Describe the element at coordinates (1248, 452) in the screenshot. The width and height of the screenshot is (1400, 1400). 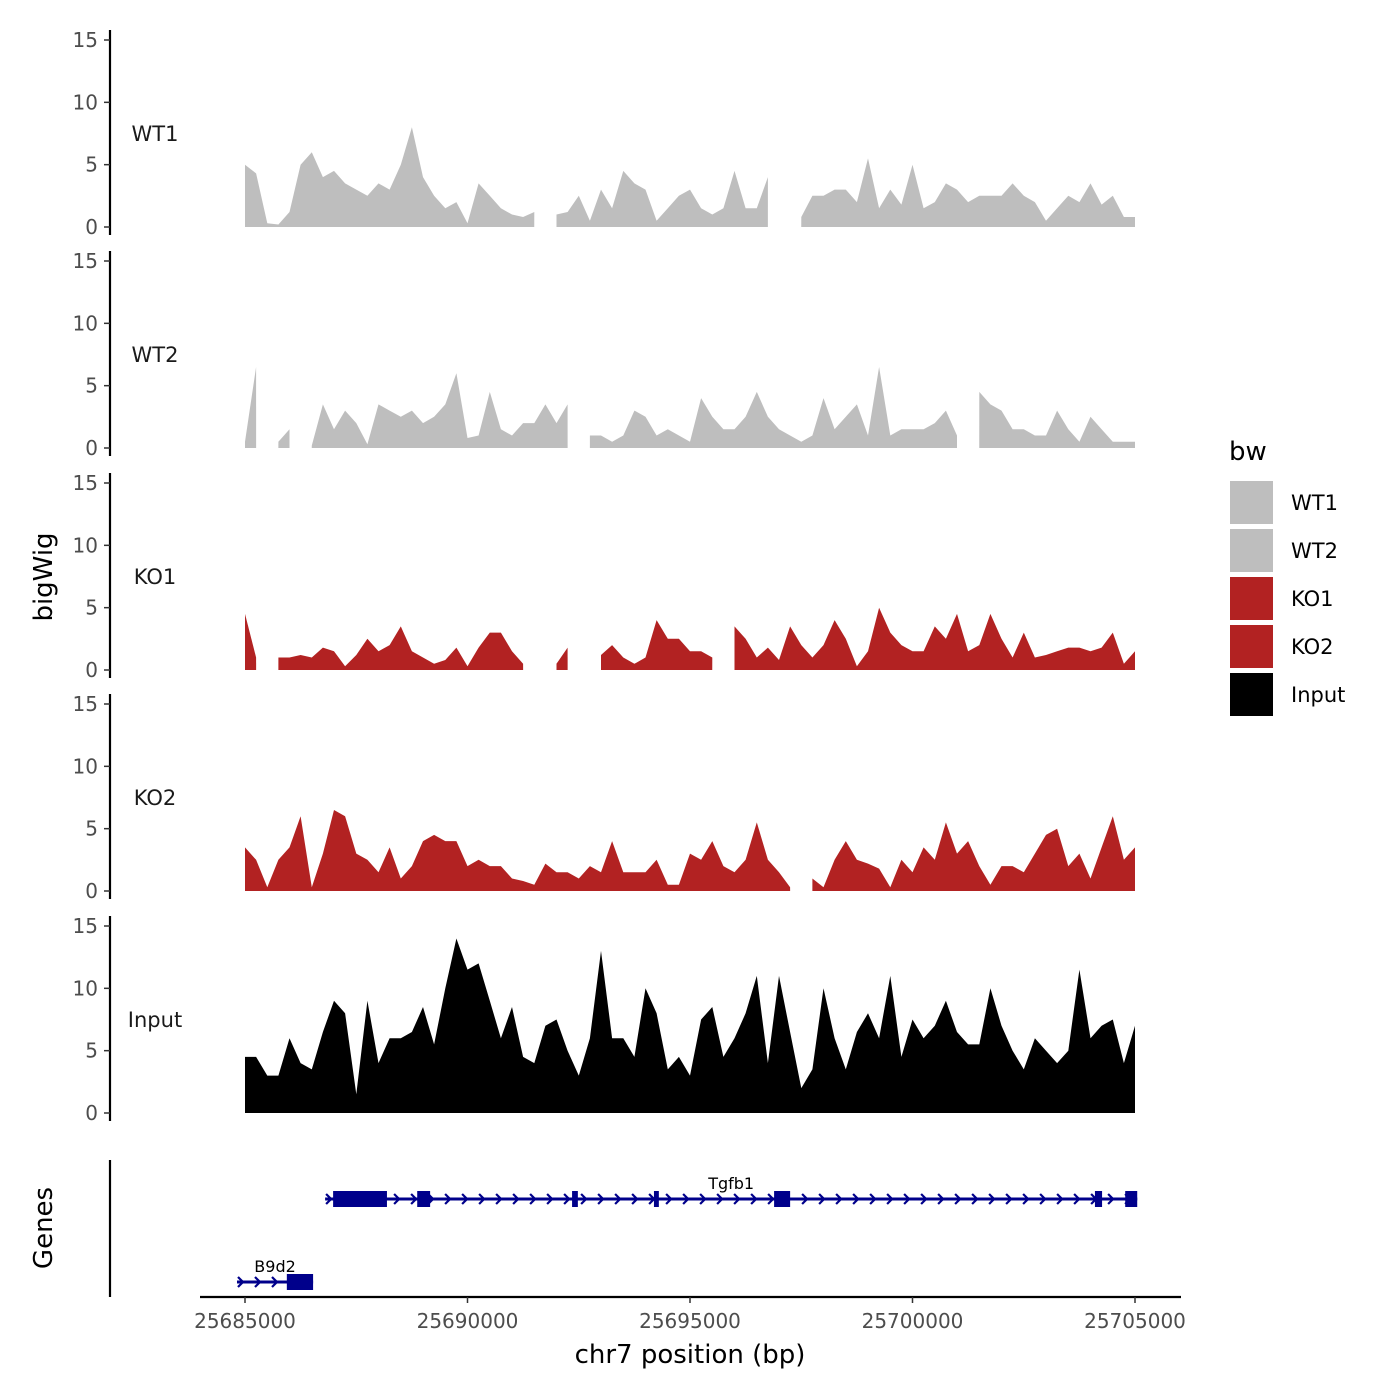
I see `legend-title: bw` at that location.